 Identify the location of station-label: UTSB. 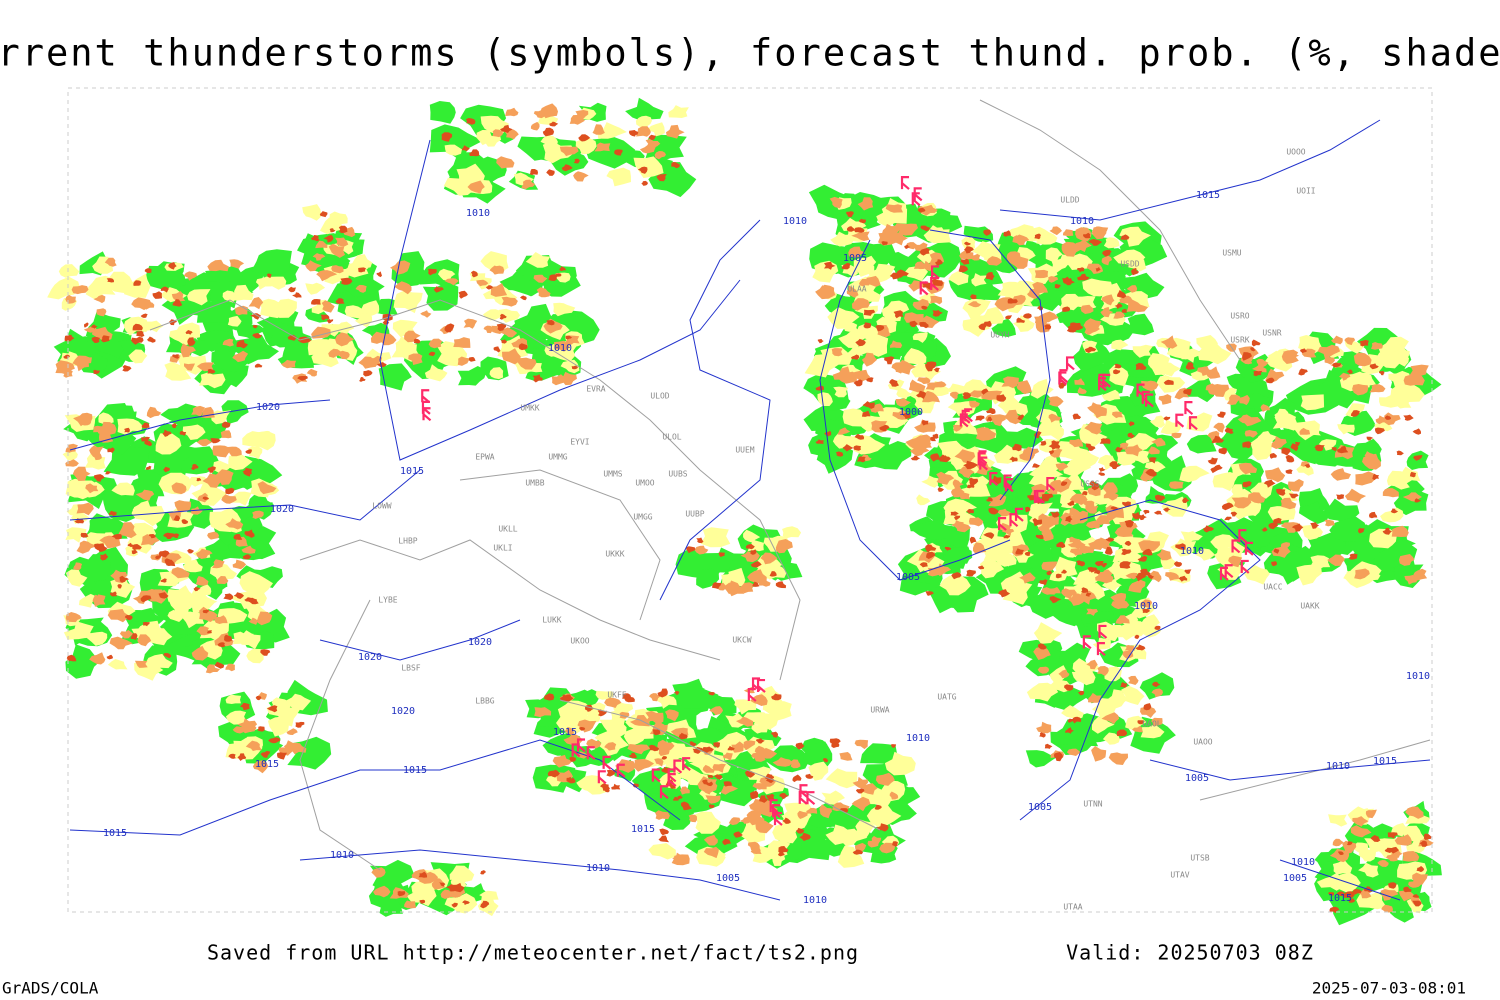
(1199, 858).